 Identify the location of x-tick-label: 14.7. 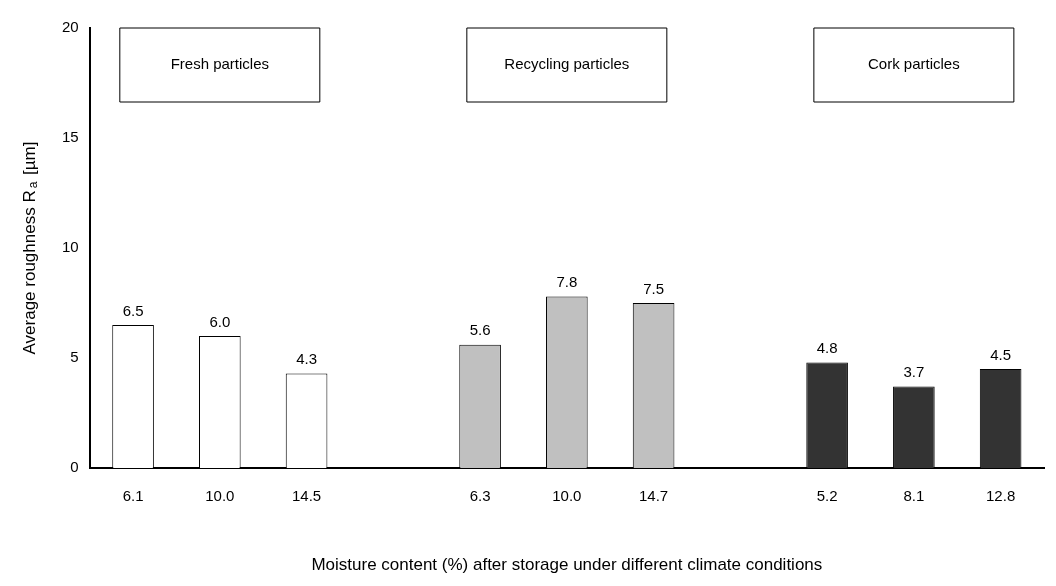
(654, 496).